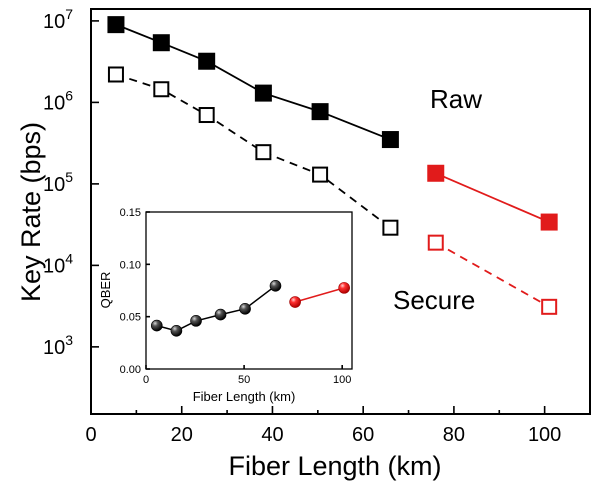  What do you see at coordinates (90, 435) in the screenshot?
I see `x-tick-label: 0` at bounding box center [90, 435].